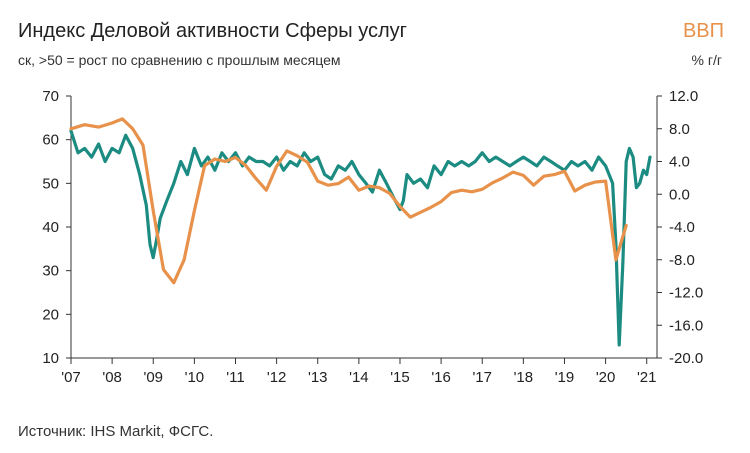 This screenshot has width=750, height=453. What do you see at coordinates (686, 293) in the screenshot?
I see `y-right-tick-label: -12.0` at bounding box center [686, 293].